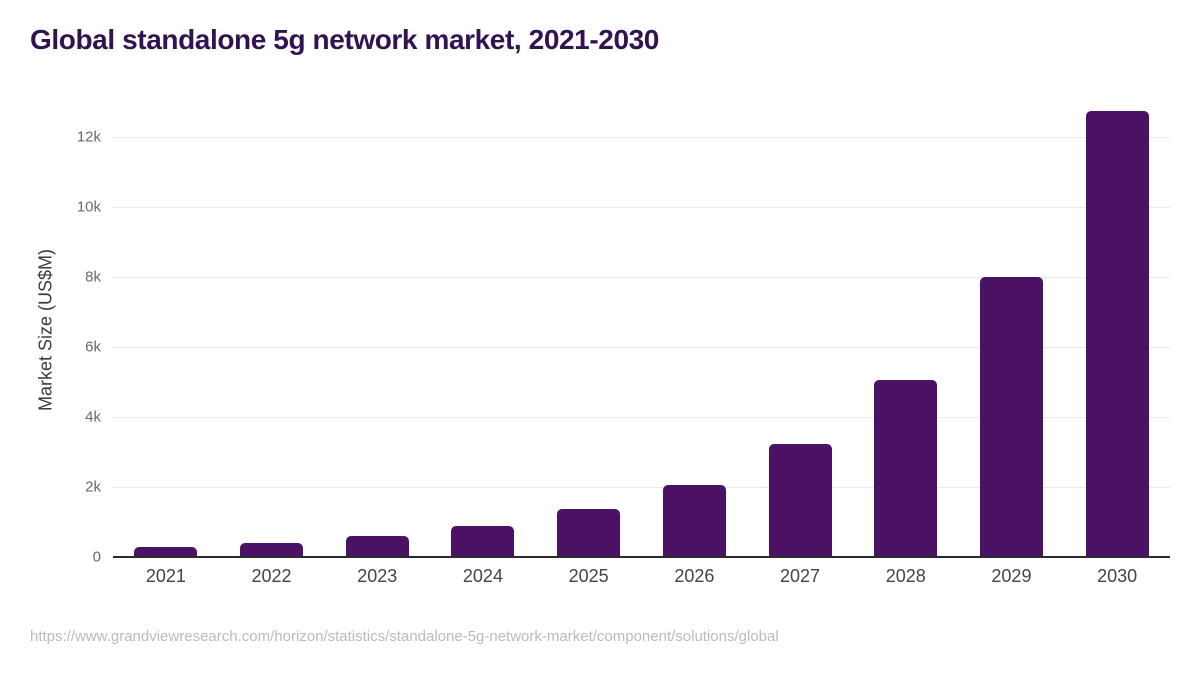 The height and width of the screenshot is (675, 1200). What do you see at coordinates (694, 576) in the screenshot?
I see `x-tick-label: 2026` at bounding box center [694, 576].